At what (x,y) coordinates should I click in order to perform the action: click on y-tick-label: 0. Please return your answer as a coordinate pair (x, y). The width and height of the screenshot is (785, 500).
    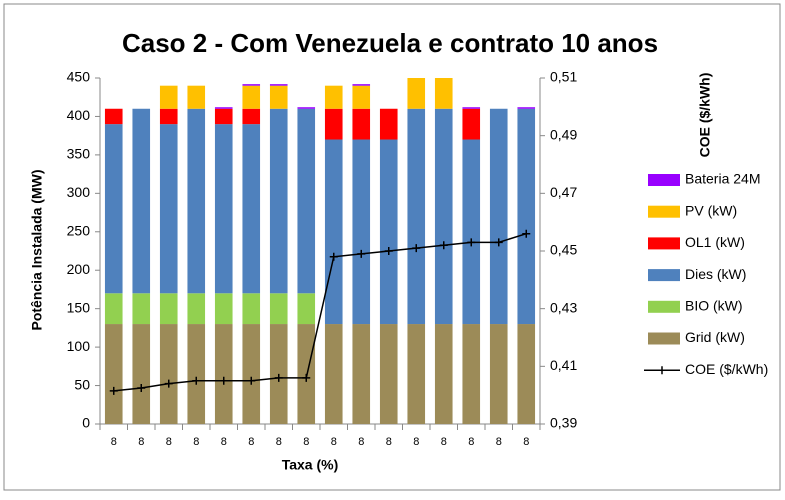
    Looking at the image, I should click on (86, 423).